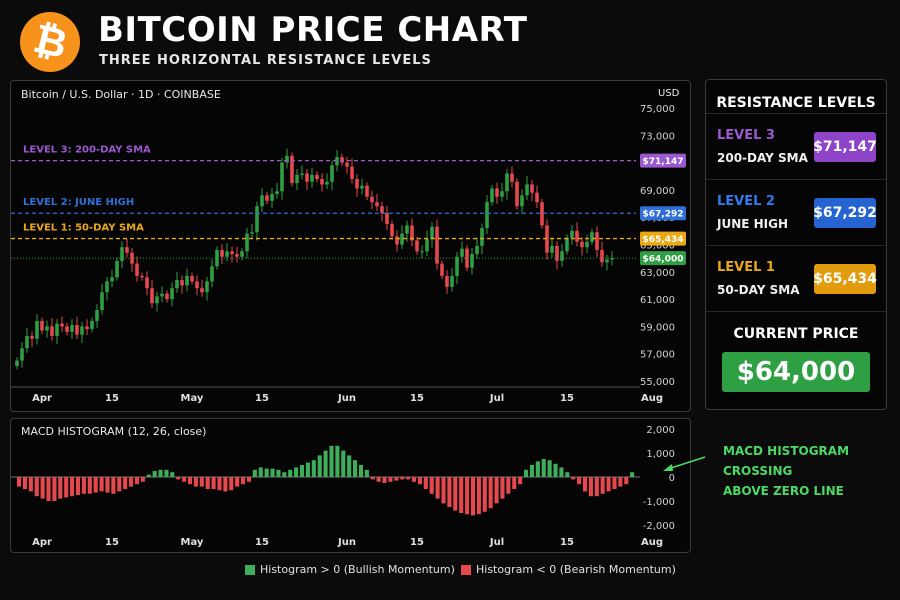 The width and height of the screenshot is (900, 600). I want to click on price-x-tick-label: 15, so click(262, 398).